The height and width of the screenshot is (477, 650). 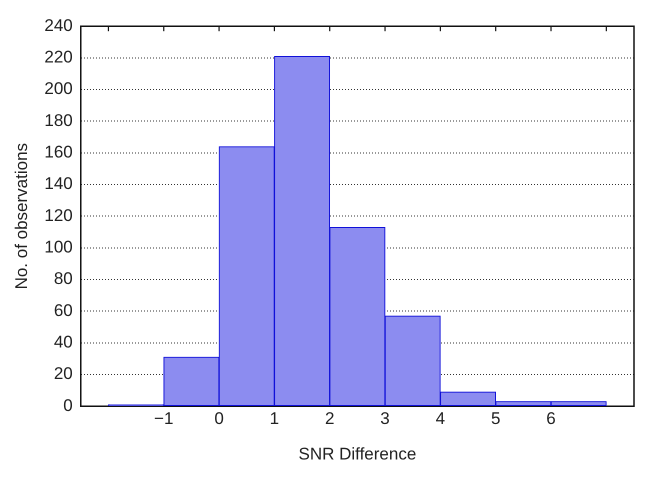 I want to click on x-tick-label: 4, so click(x=441, y=418).